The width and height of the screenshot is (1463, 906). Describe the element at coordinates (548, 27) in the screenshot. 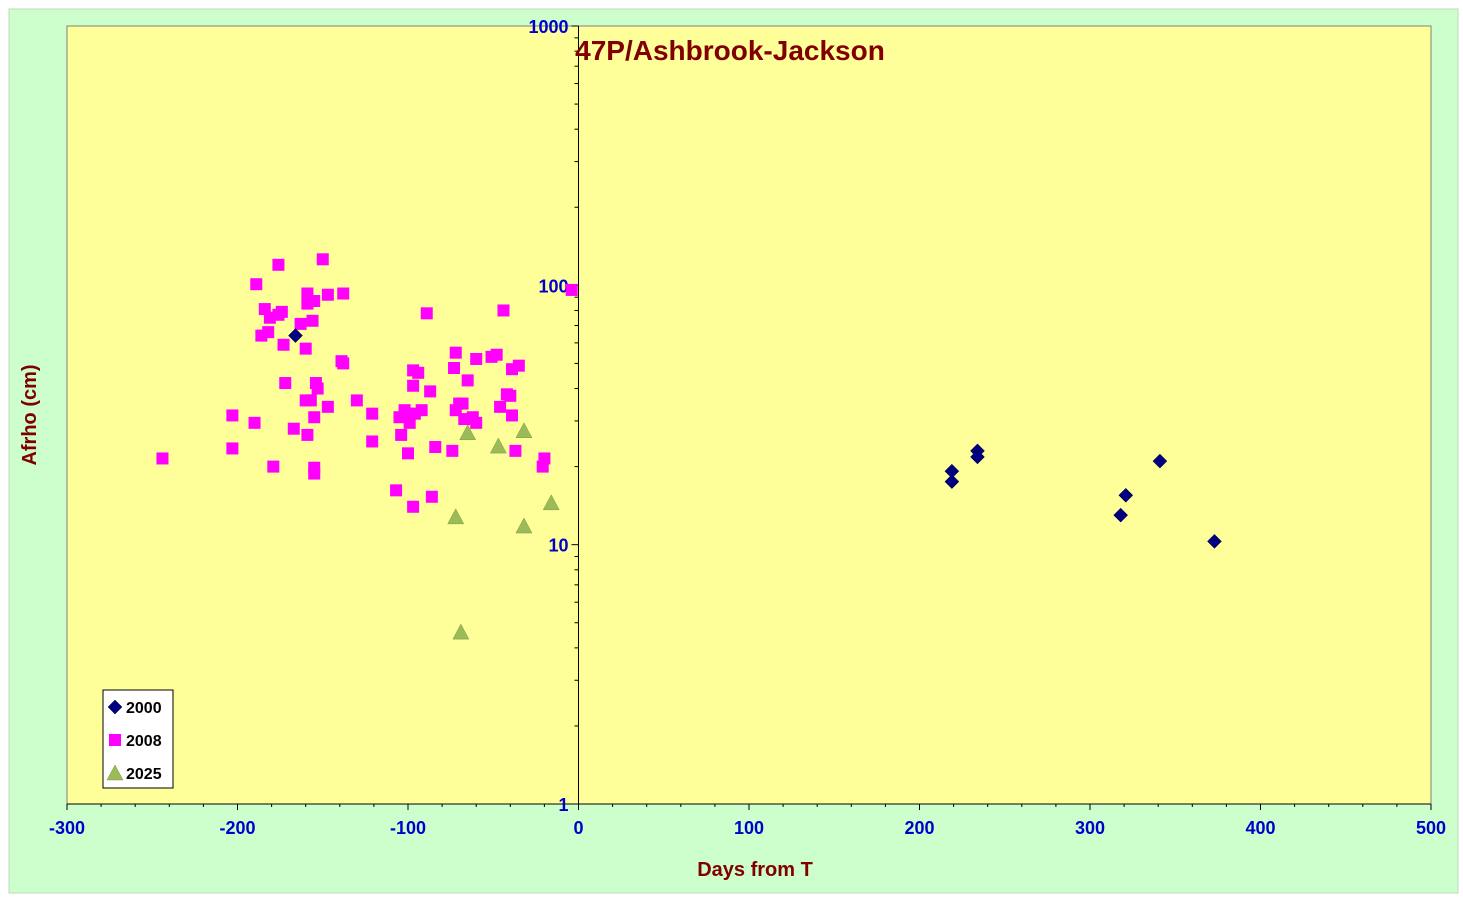

I see `y-tick-label: 1000` at that location.